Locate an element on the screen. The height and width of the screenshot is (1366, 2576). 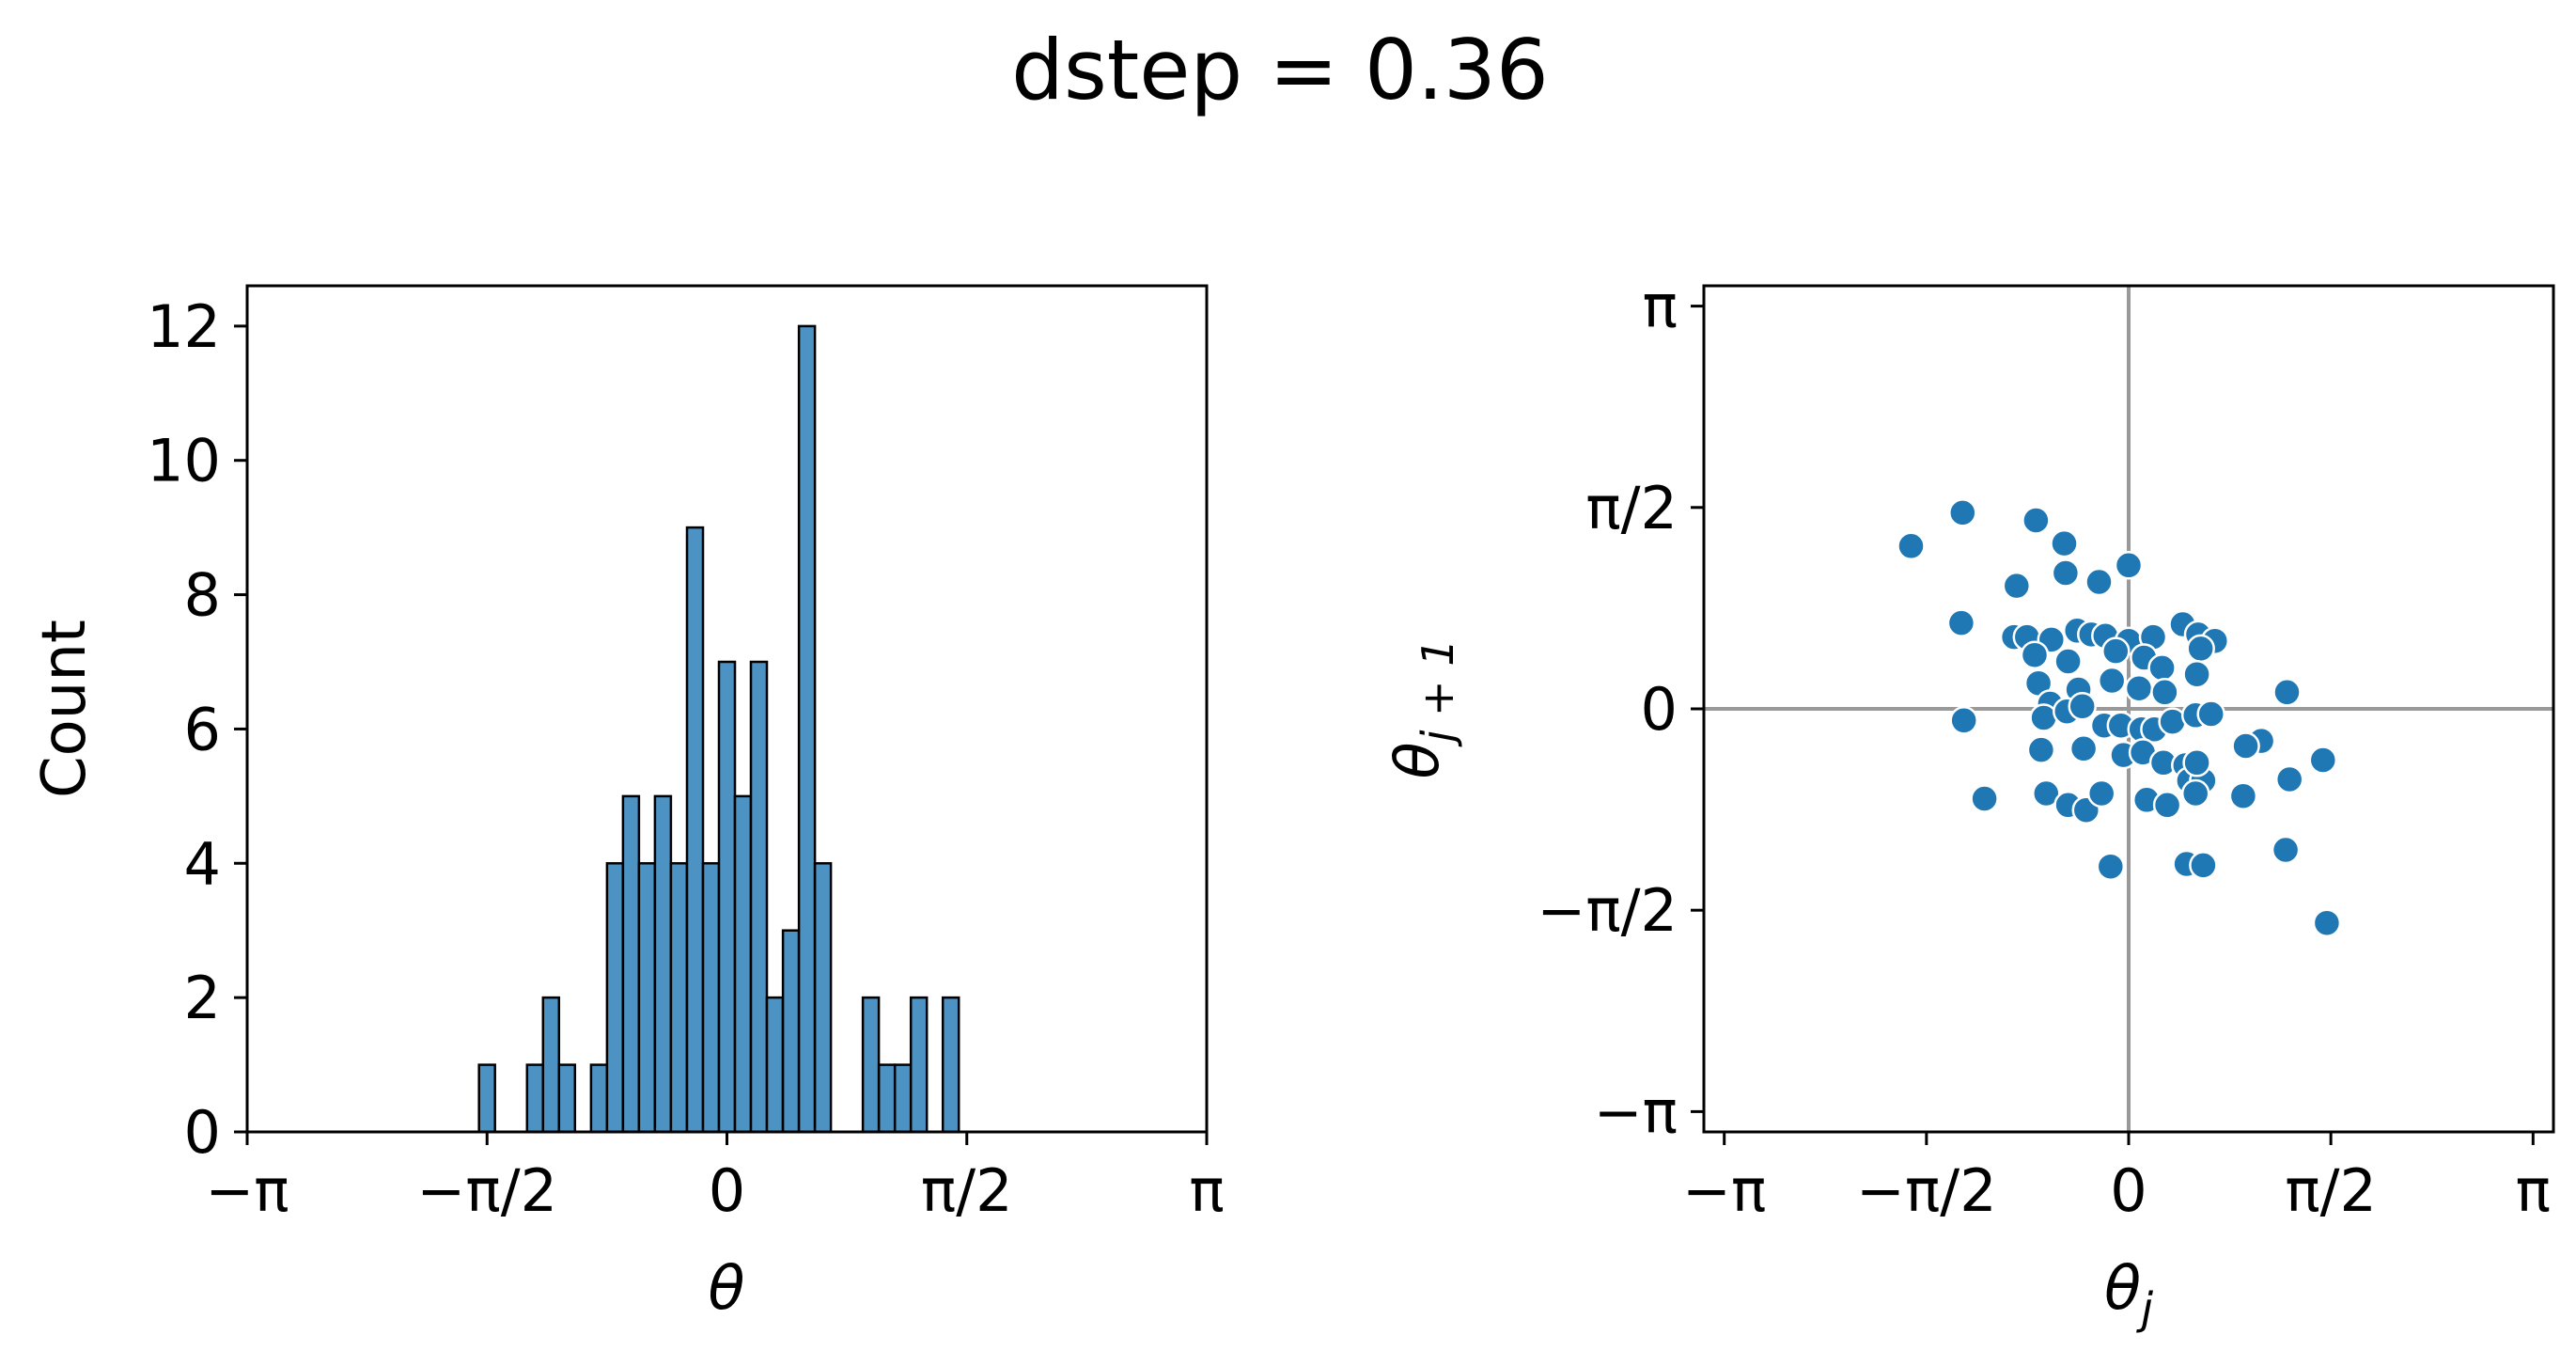
scatter-x-tick-label: 0 is located at coordinates (2128, 1190).